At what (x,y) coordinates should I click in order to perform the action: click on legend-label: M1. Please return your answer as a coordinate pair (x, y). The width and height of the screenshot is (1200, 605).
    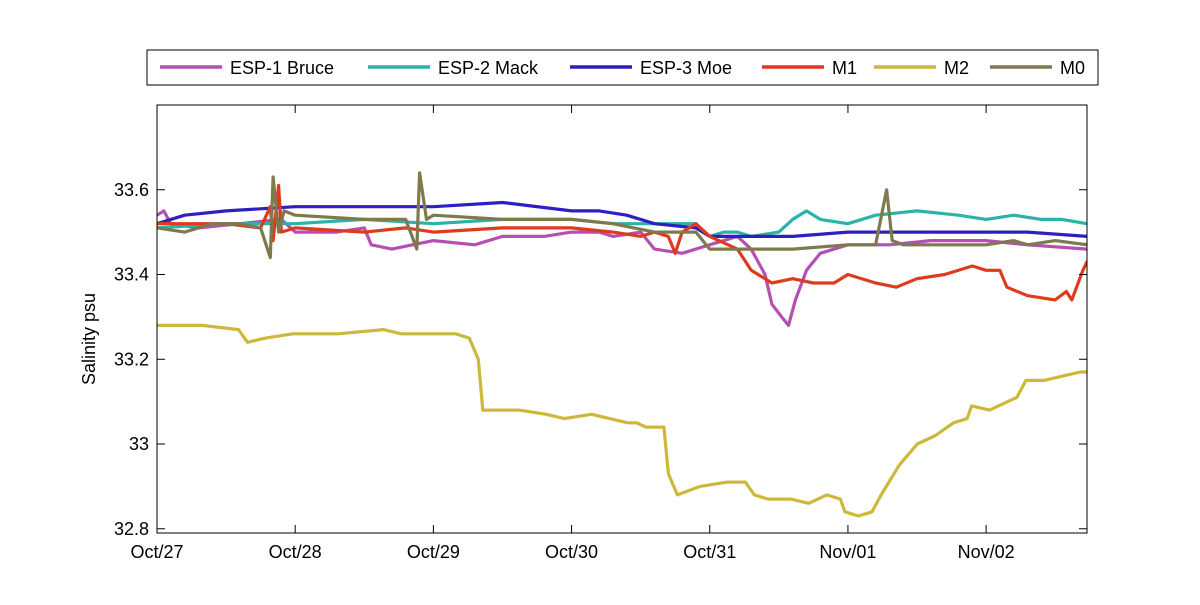
    Looking at the image, I should click on (844, 68).